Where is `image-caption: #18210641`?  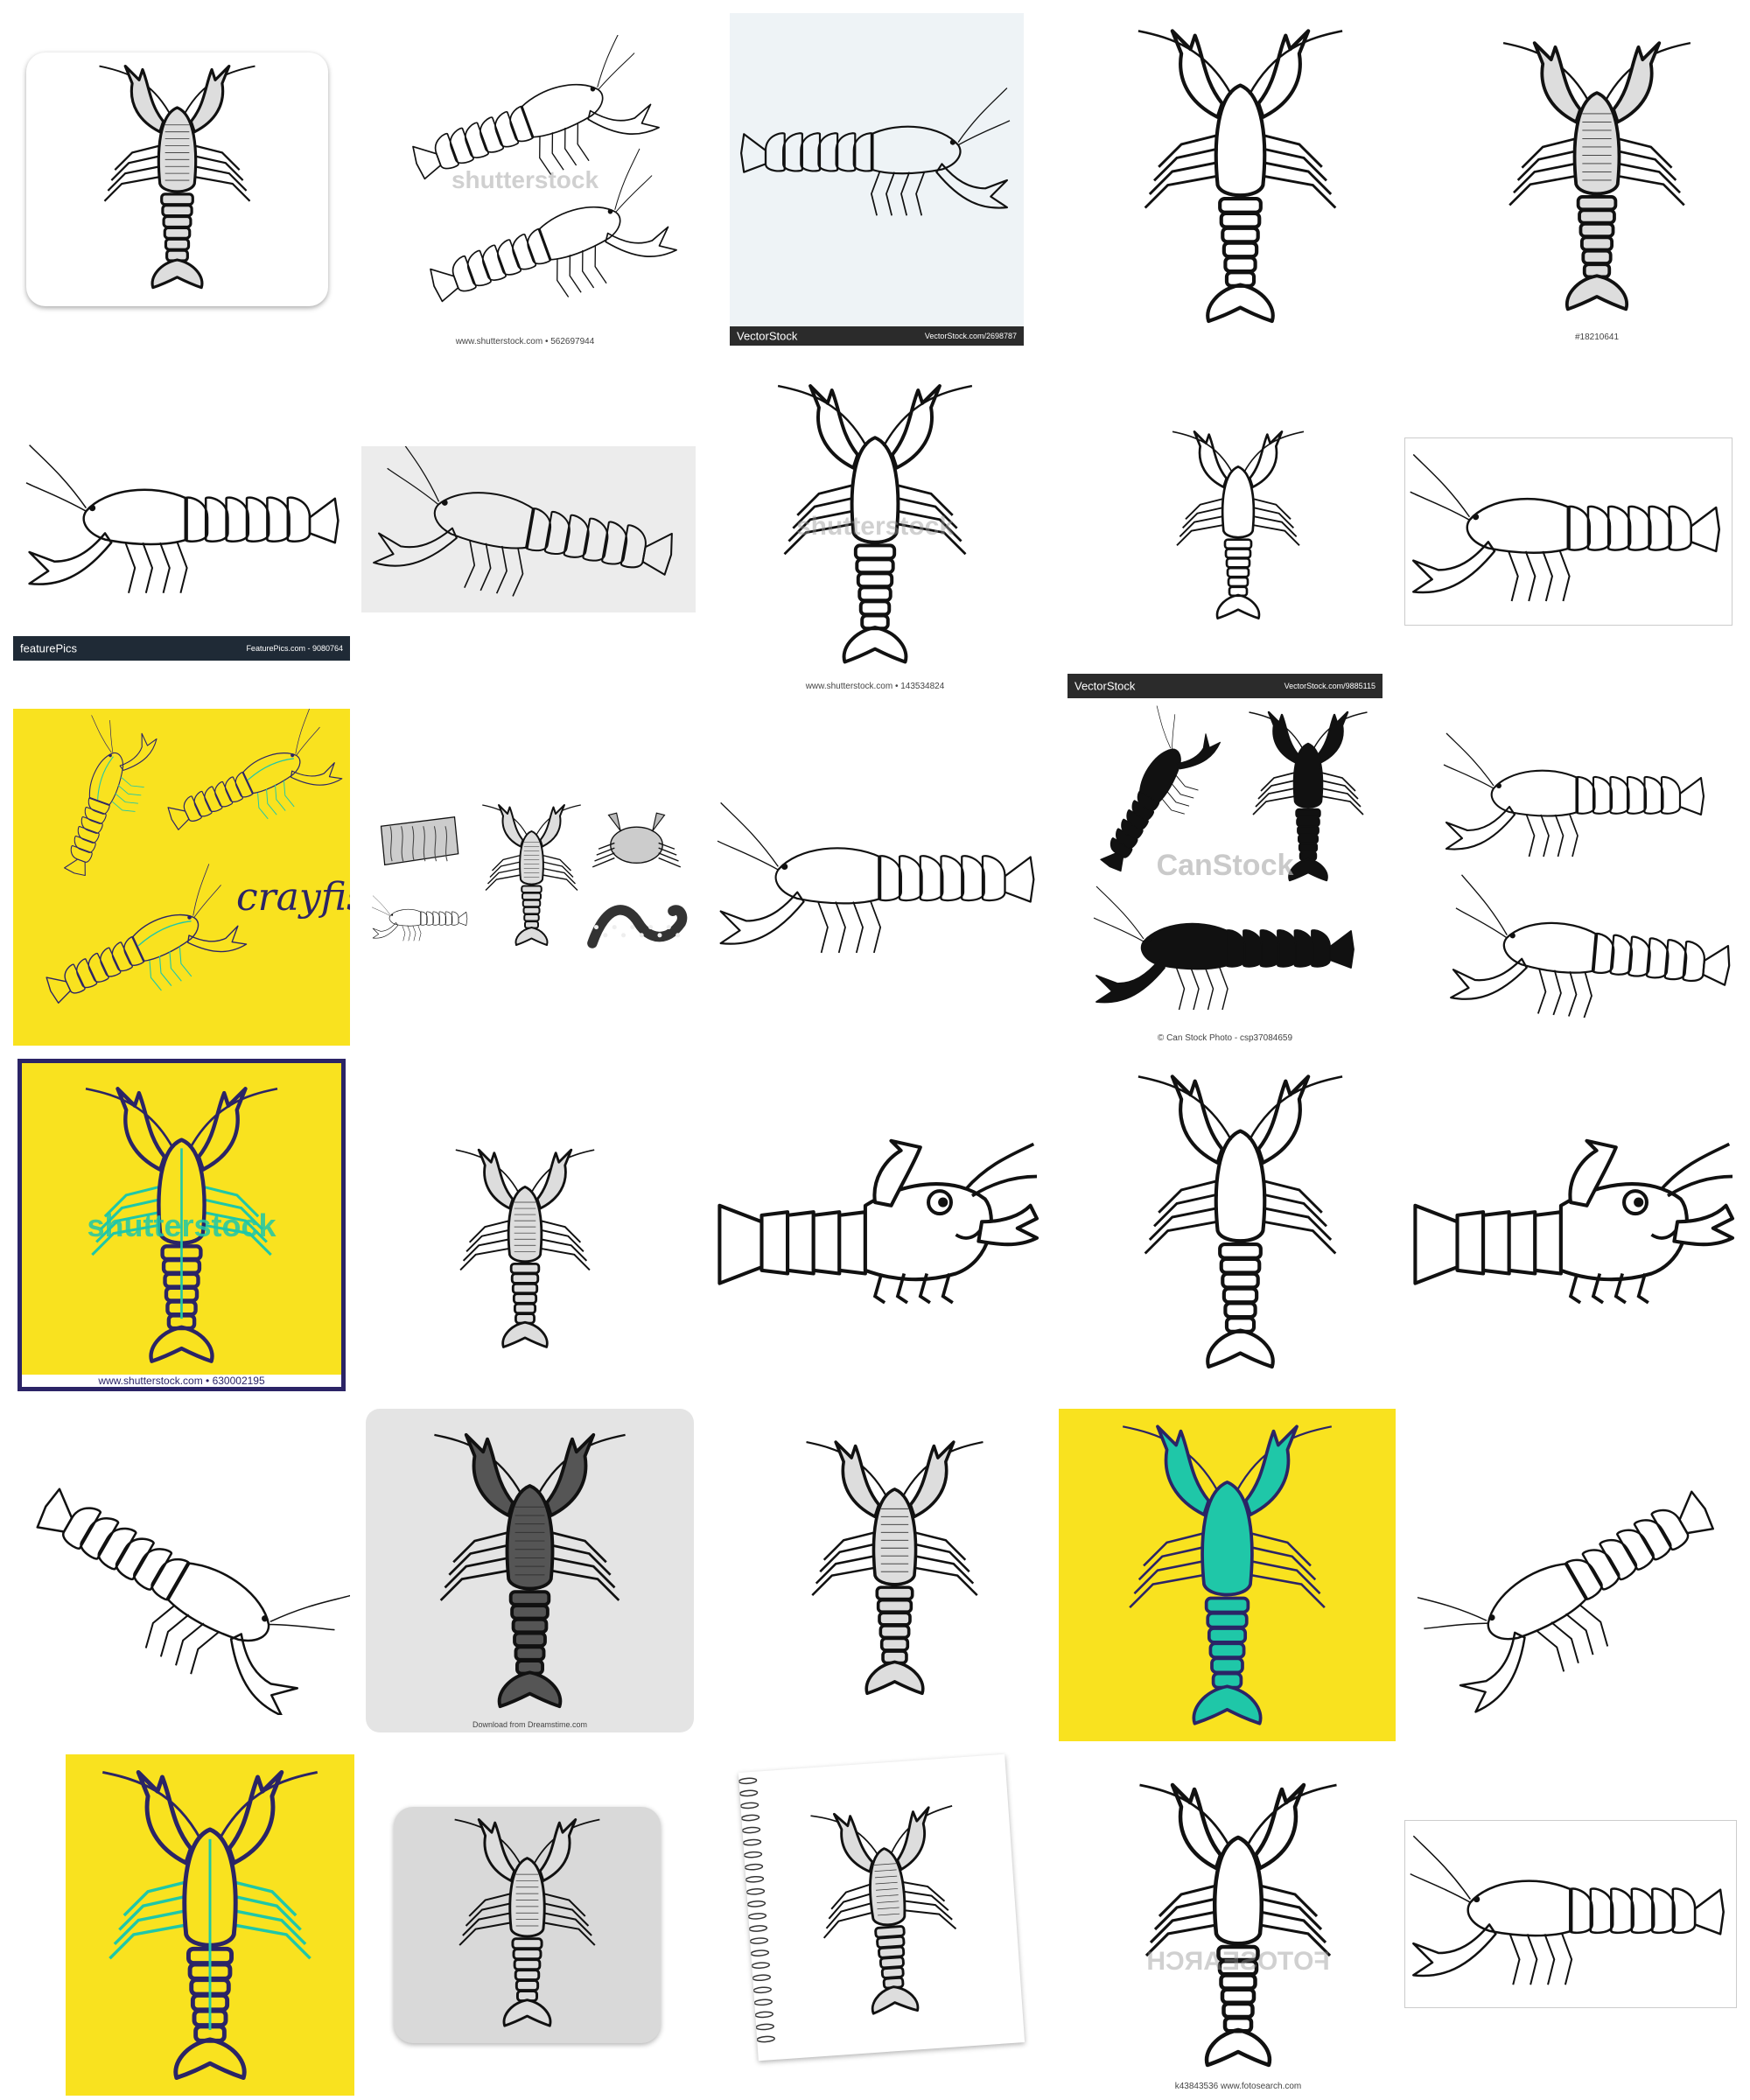 image-caption: #18210641 is located at coordinates (1597, 337).